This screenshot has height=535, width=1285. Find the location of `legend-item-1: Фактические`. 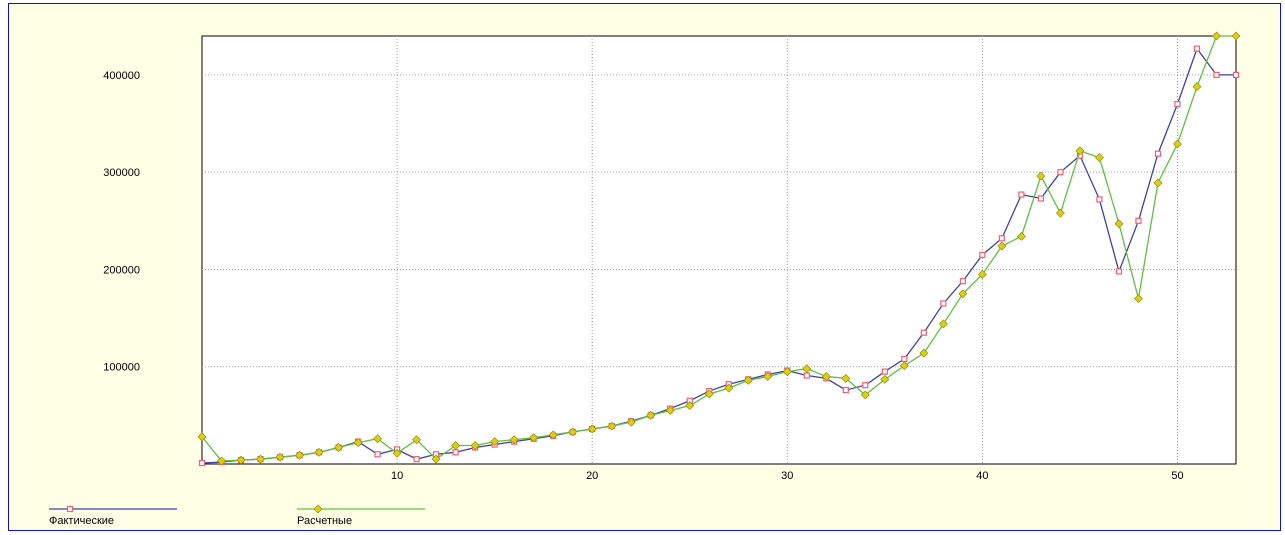

legend-item-1: Фактические is located at coordinates (113, 516).